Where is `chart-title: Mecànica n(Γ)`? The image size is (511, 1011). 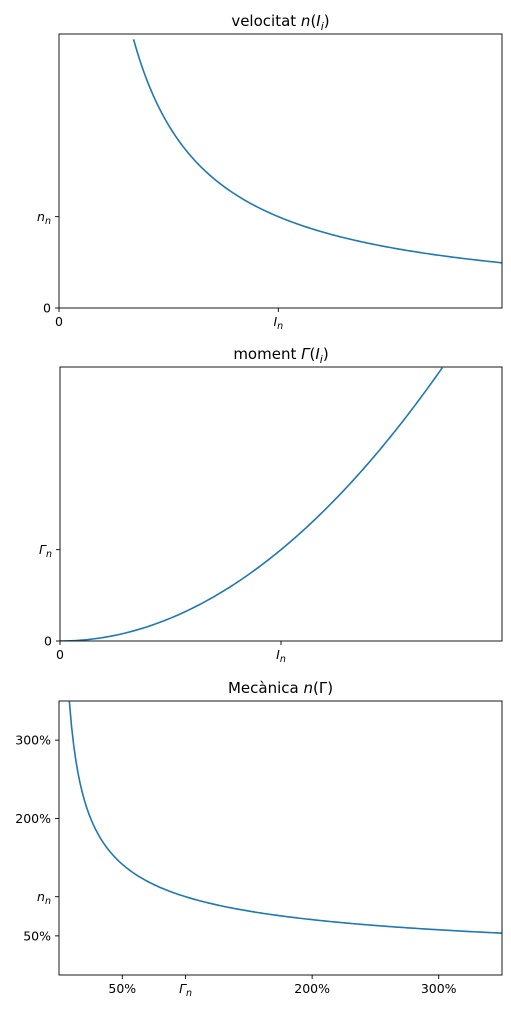 chart-title: Mecànica n(Γ) is located at coordinates (280, 688).